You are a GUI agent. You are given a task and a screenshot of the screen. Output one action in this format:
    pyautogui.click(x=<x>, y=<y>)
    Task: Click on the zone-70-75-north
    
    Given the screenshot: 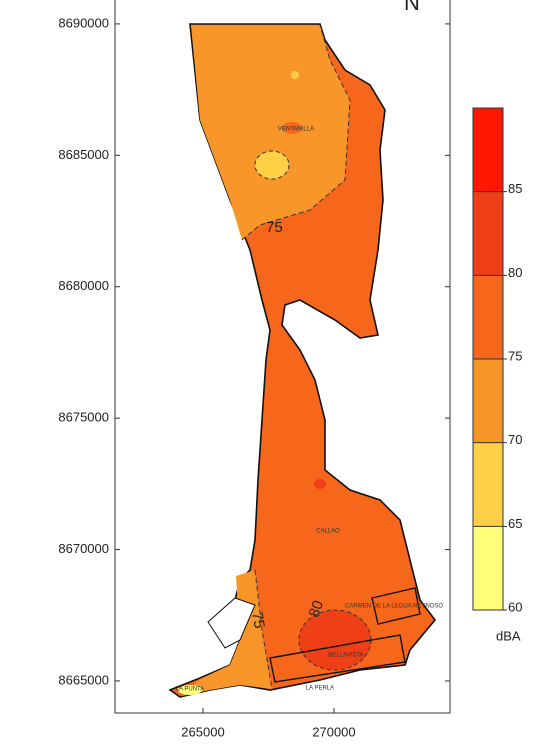 What is the action you would take?
    pyautogui.click(x=270, y=132)
    